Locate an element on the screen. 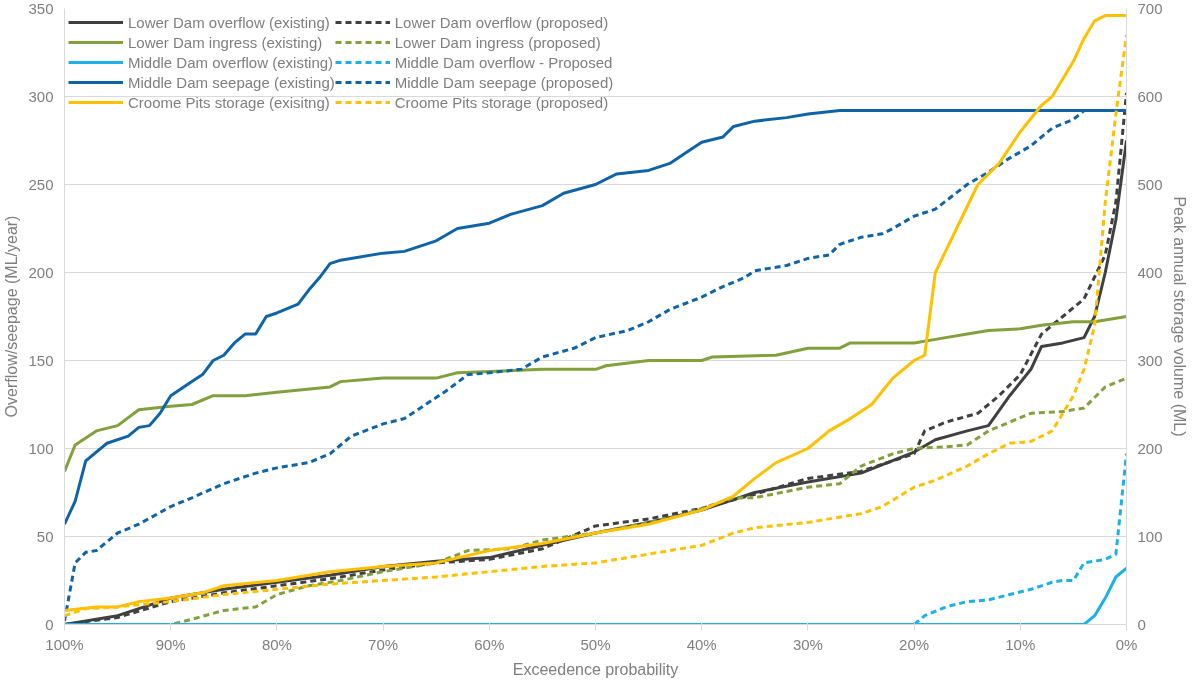  x-tick-label: 40% is located at coordinates (701, 644).